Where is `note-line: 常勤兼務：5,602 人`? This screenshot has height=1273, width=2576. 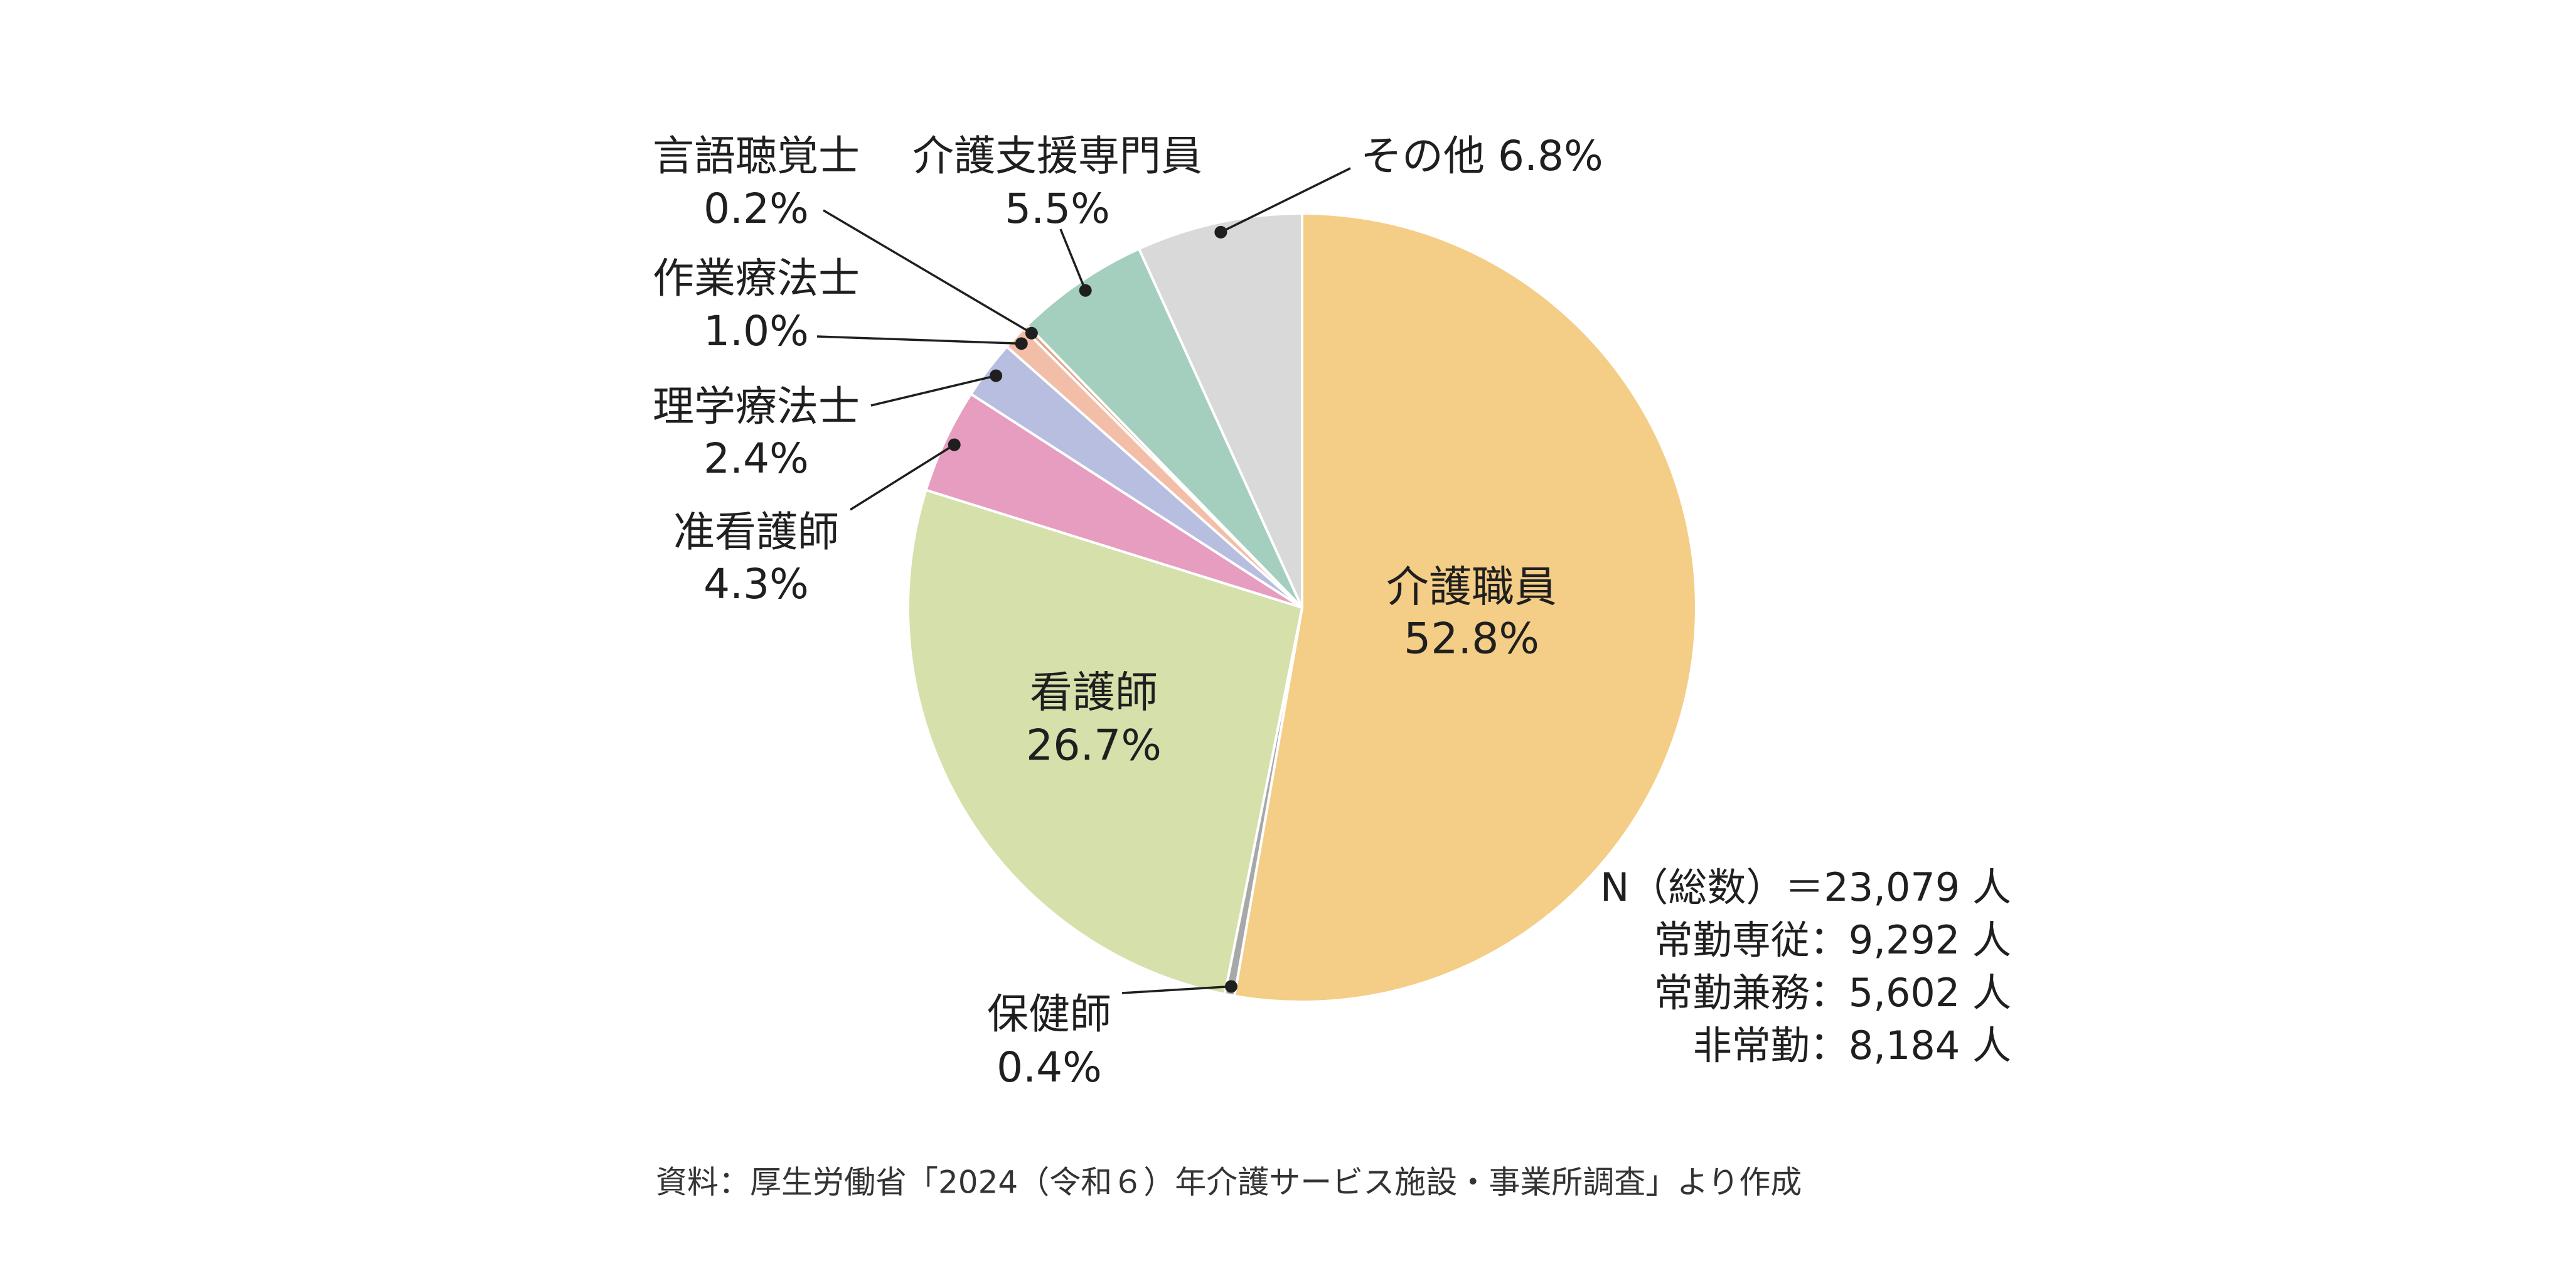 note-line: 常勤兼務：5,602 人 is located at coordinates (1833, 993).